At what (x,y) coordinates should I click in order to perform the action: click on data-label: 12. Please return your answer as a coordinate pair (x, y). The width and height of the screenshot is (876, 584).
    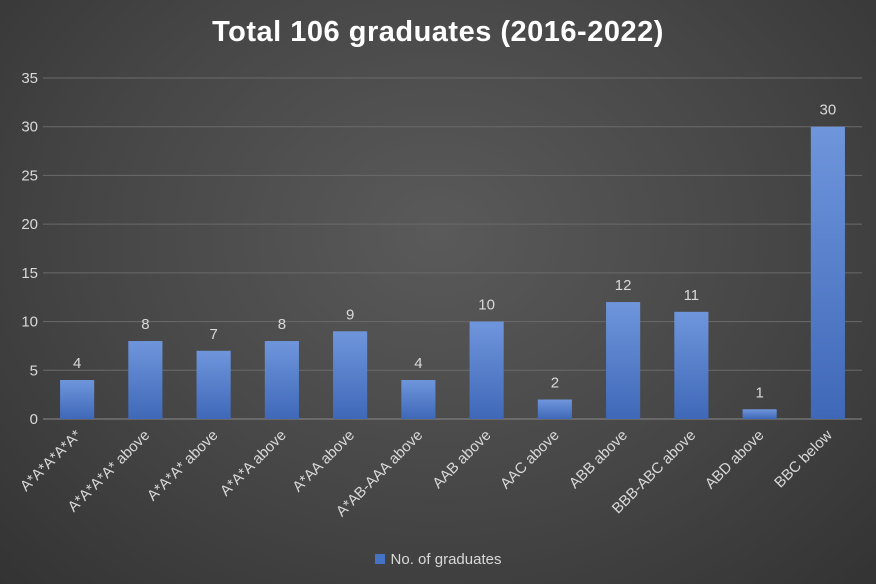
    Looking at the image, I should click on (623, 285).